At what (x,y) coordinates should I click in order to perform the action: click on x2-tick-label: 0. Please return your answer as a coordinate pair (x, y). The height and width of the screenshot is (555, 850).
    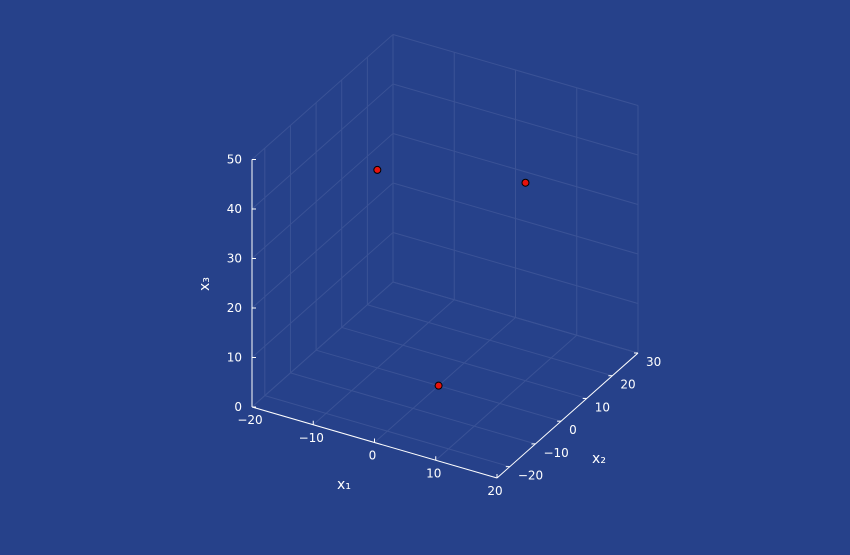
    Looking at the image, I should click on (573, 430).